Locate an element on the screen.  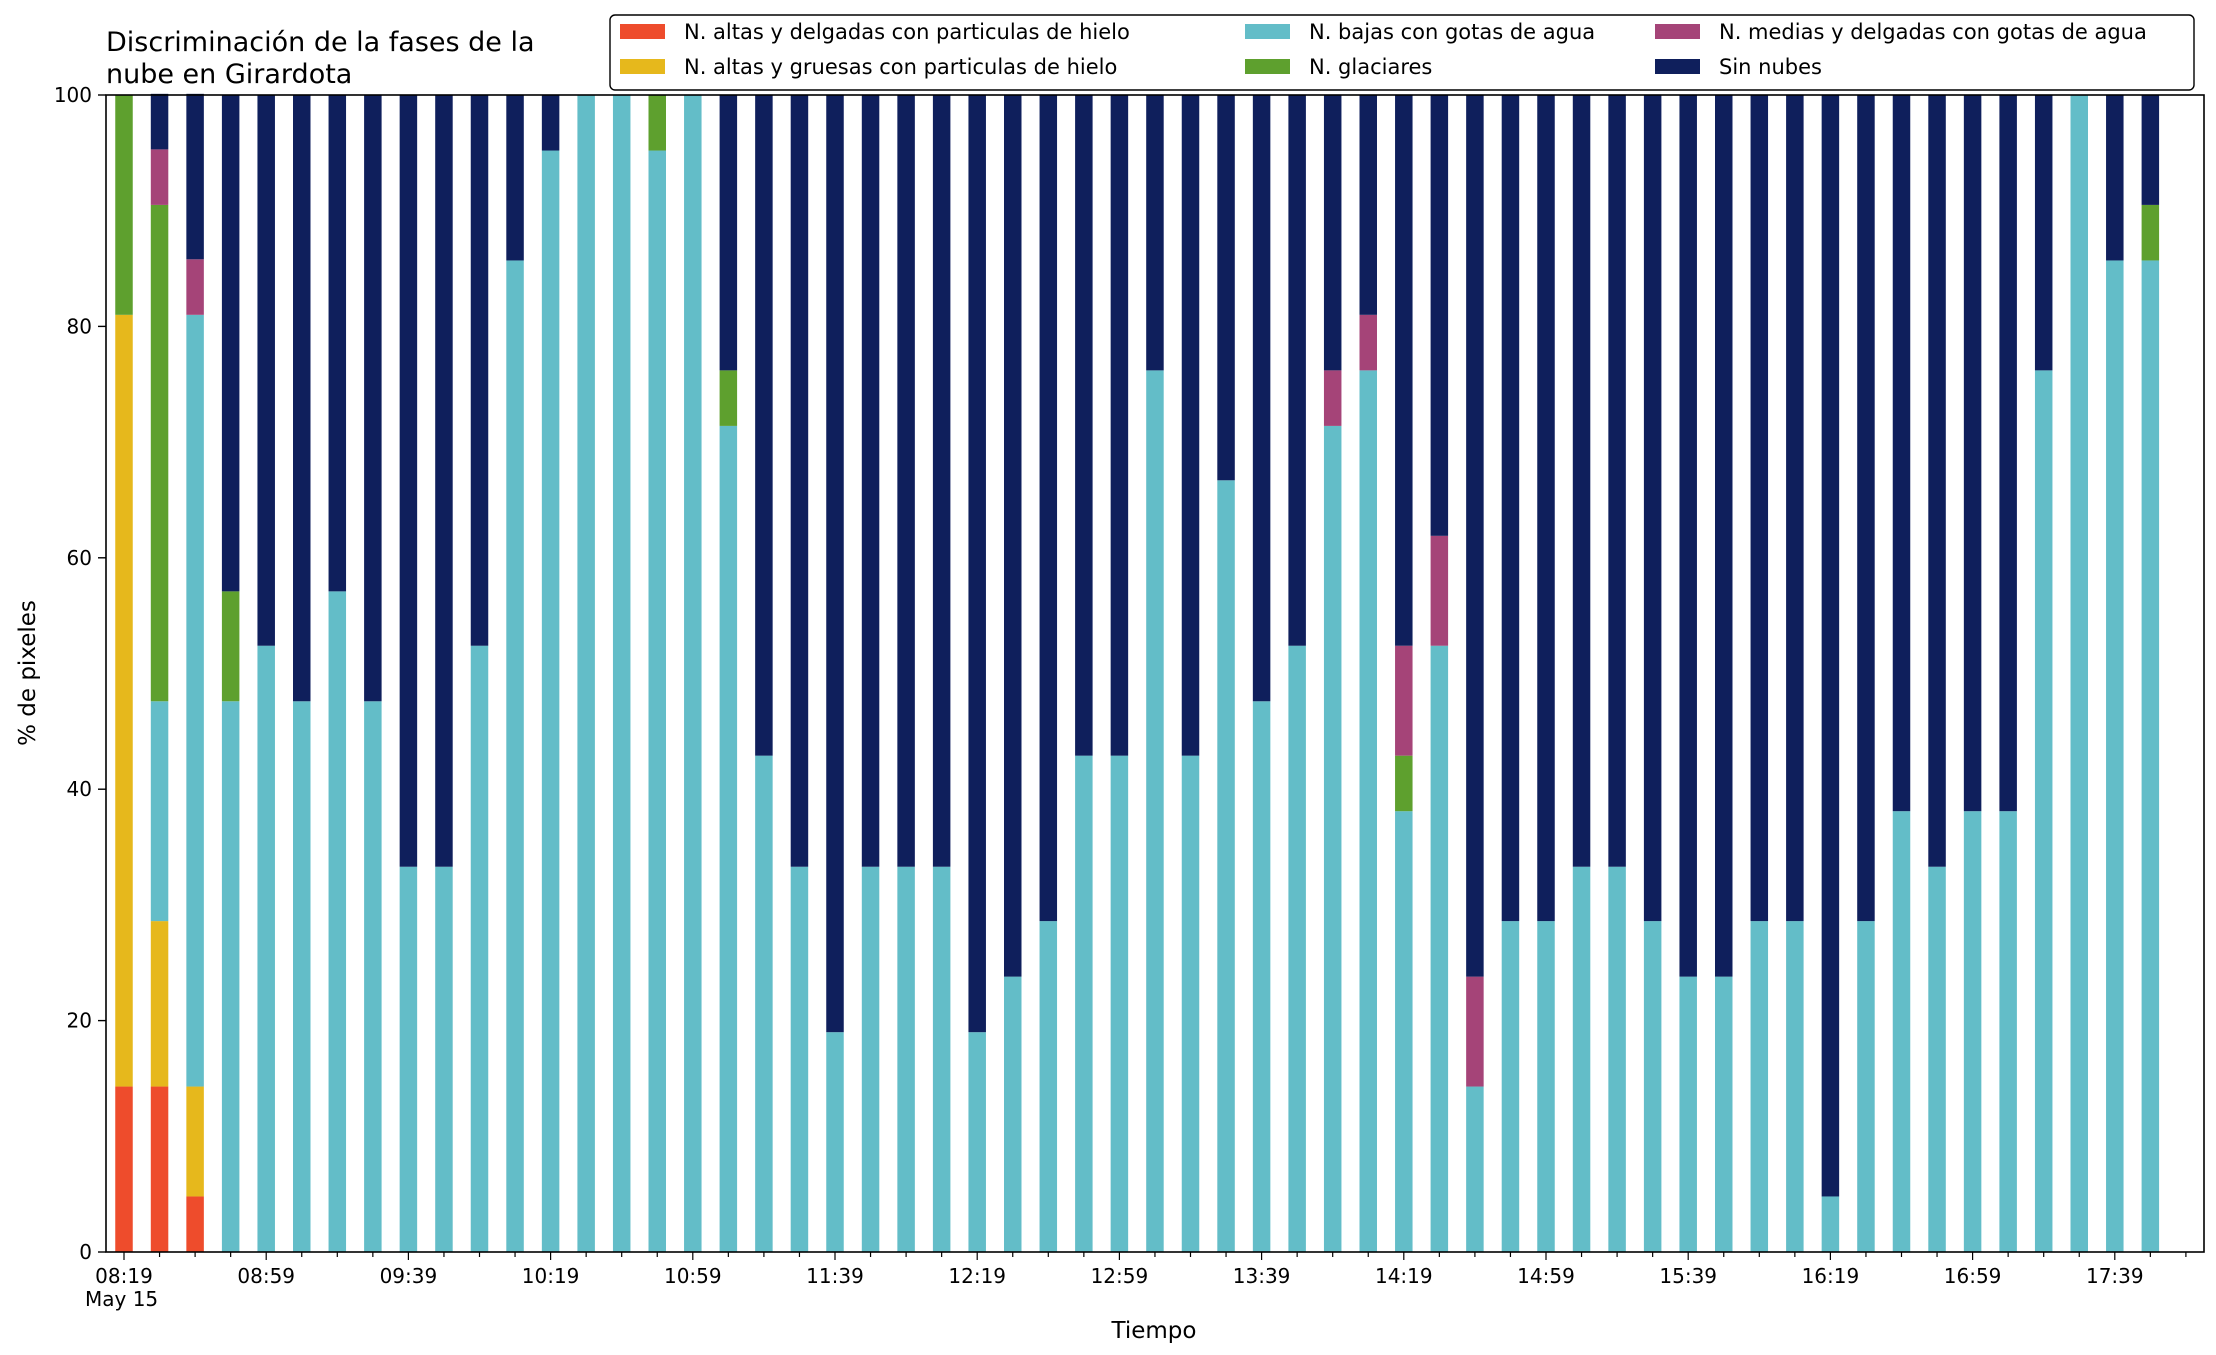
x-tick-label: 09:39 is located at coordinates (409, 1276).